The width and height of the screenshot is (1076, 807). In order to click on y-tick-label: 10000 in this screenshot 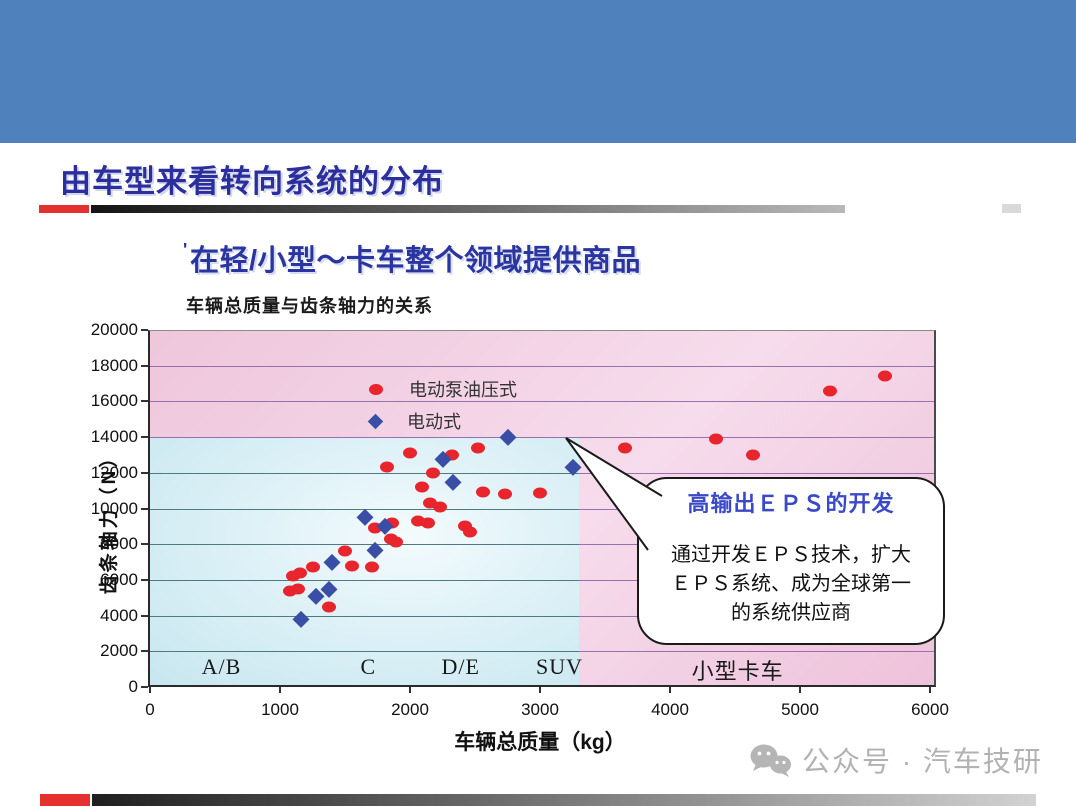, I will do `click(114, 508)`.